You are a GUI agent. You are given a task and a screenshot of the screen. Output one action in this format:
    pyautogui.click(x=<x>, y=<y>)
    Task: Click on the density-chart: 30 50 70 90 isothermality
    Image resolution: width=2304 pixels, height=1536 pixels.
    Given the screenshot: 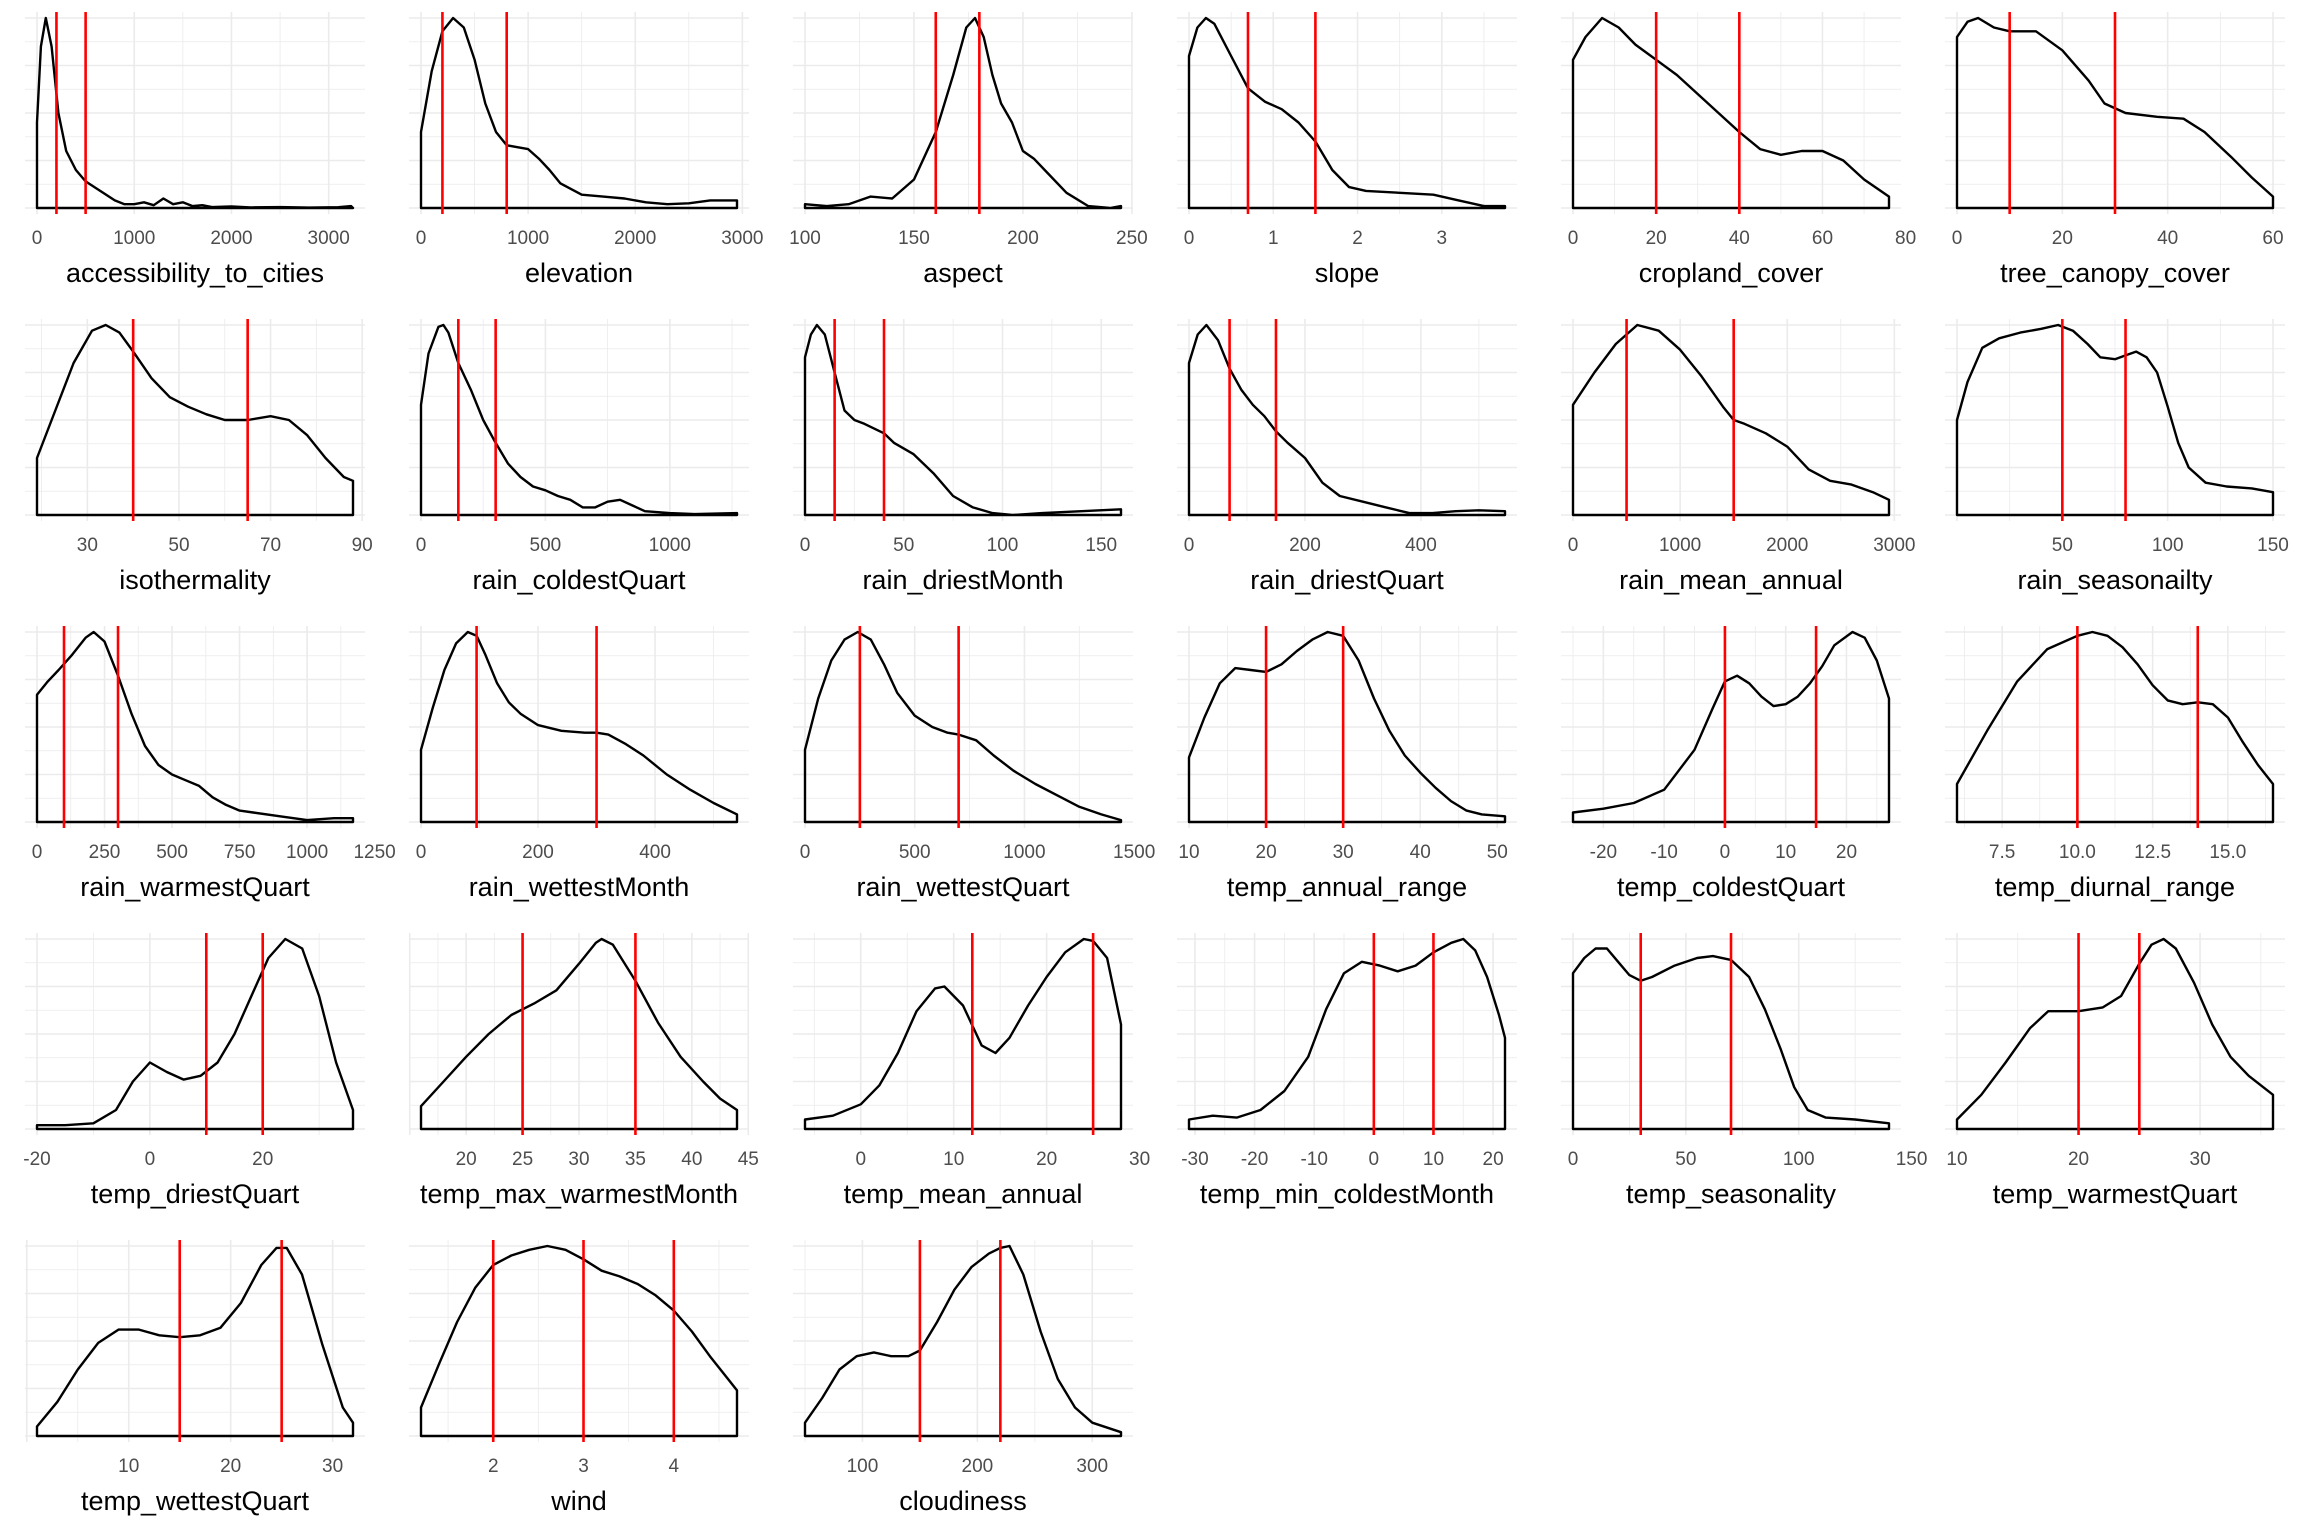 What is the action you would take?
    pyautogui.click(x=199, y=457)
    